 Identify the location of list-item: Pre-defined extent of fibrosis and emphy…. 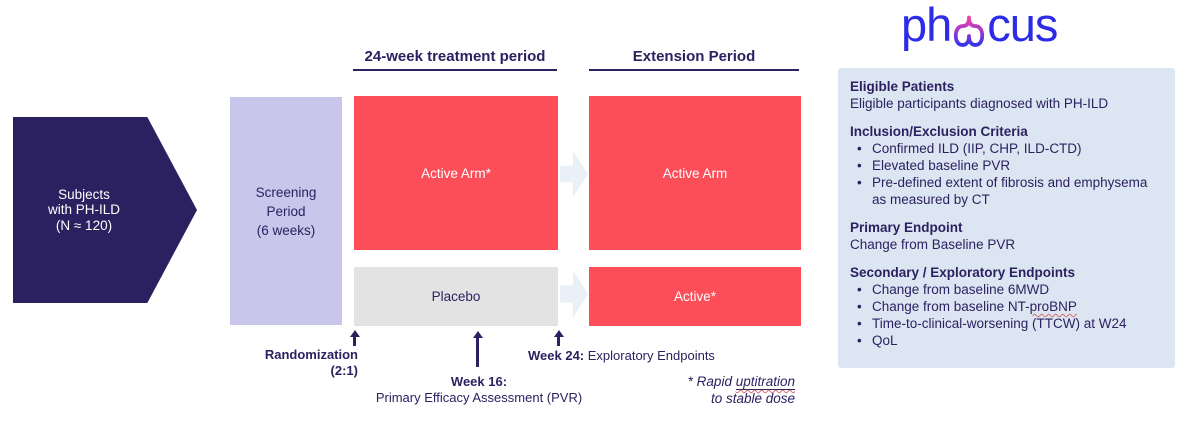
(1006, 191).